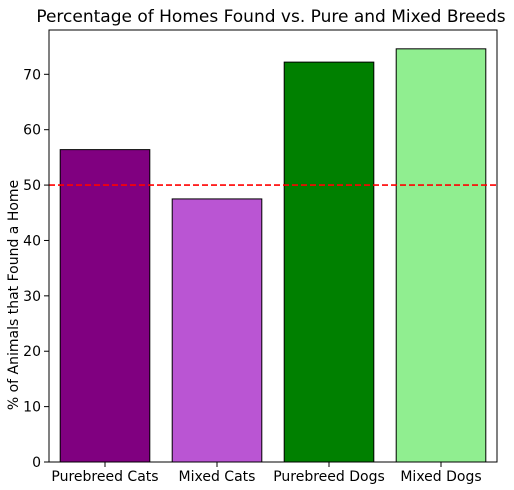 The width and height of the screenshot is (514, 490). Describe the element at coordinates (217, 330) in the screenshot. I see `bar-mixed-cats` at that location.